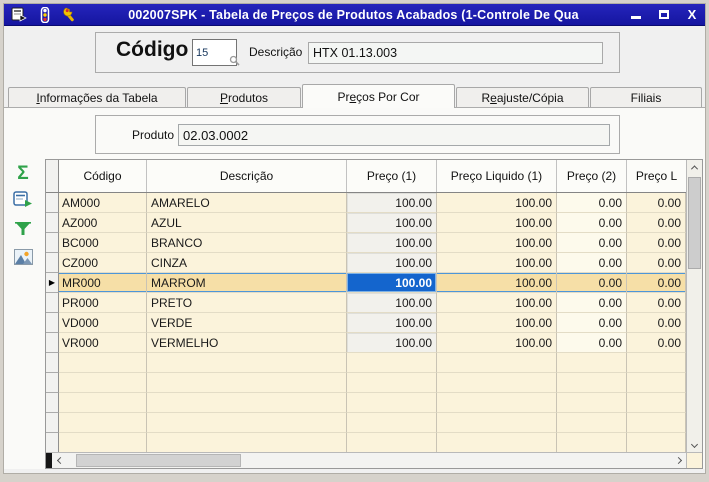  Describe the element at coordinates (60, 460) in the screenshot. I see `scroll-left-button` at that location.